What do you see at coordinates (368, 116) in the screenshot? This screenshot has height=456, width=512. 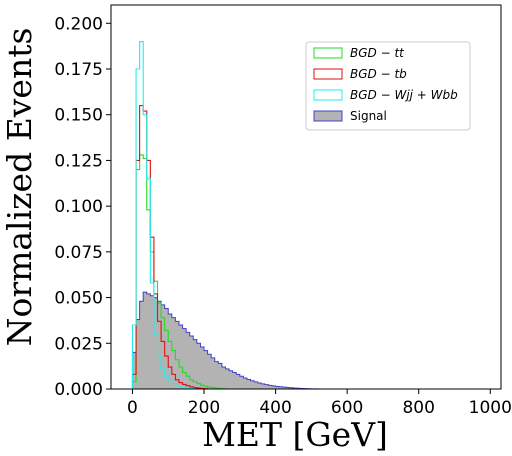 I see `legend-label: Signal` at bounding box center [368, 116].